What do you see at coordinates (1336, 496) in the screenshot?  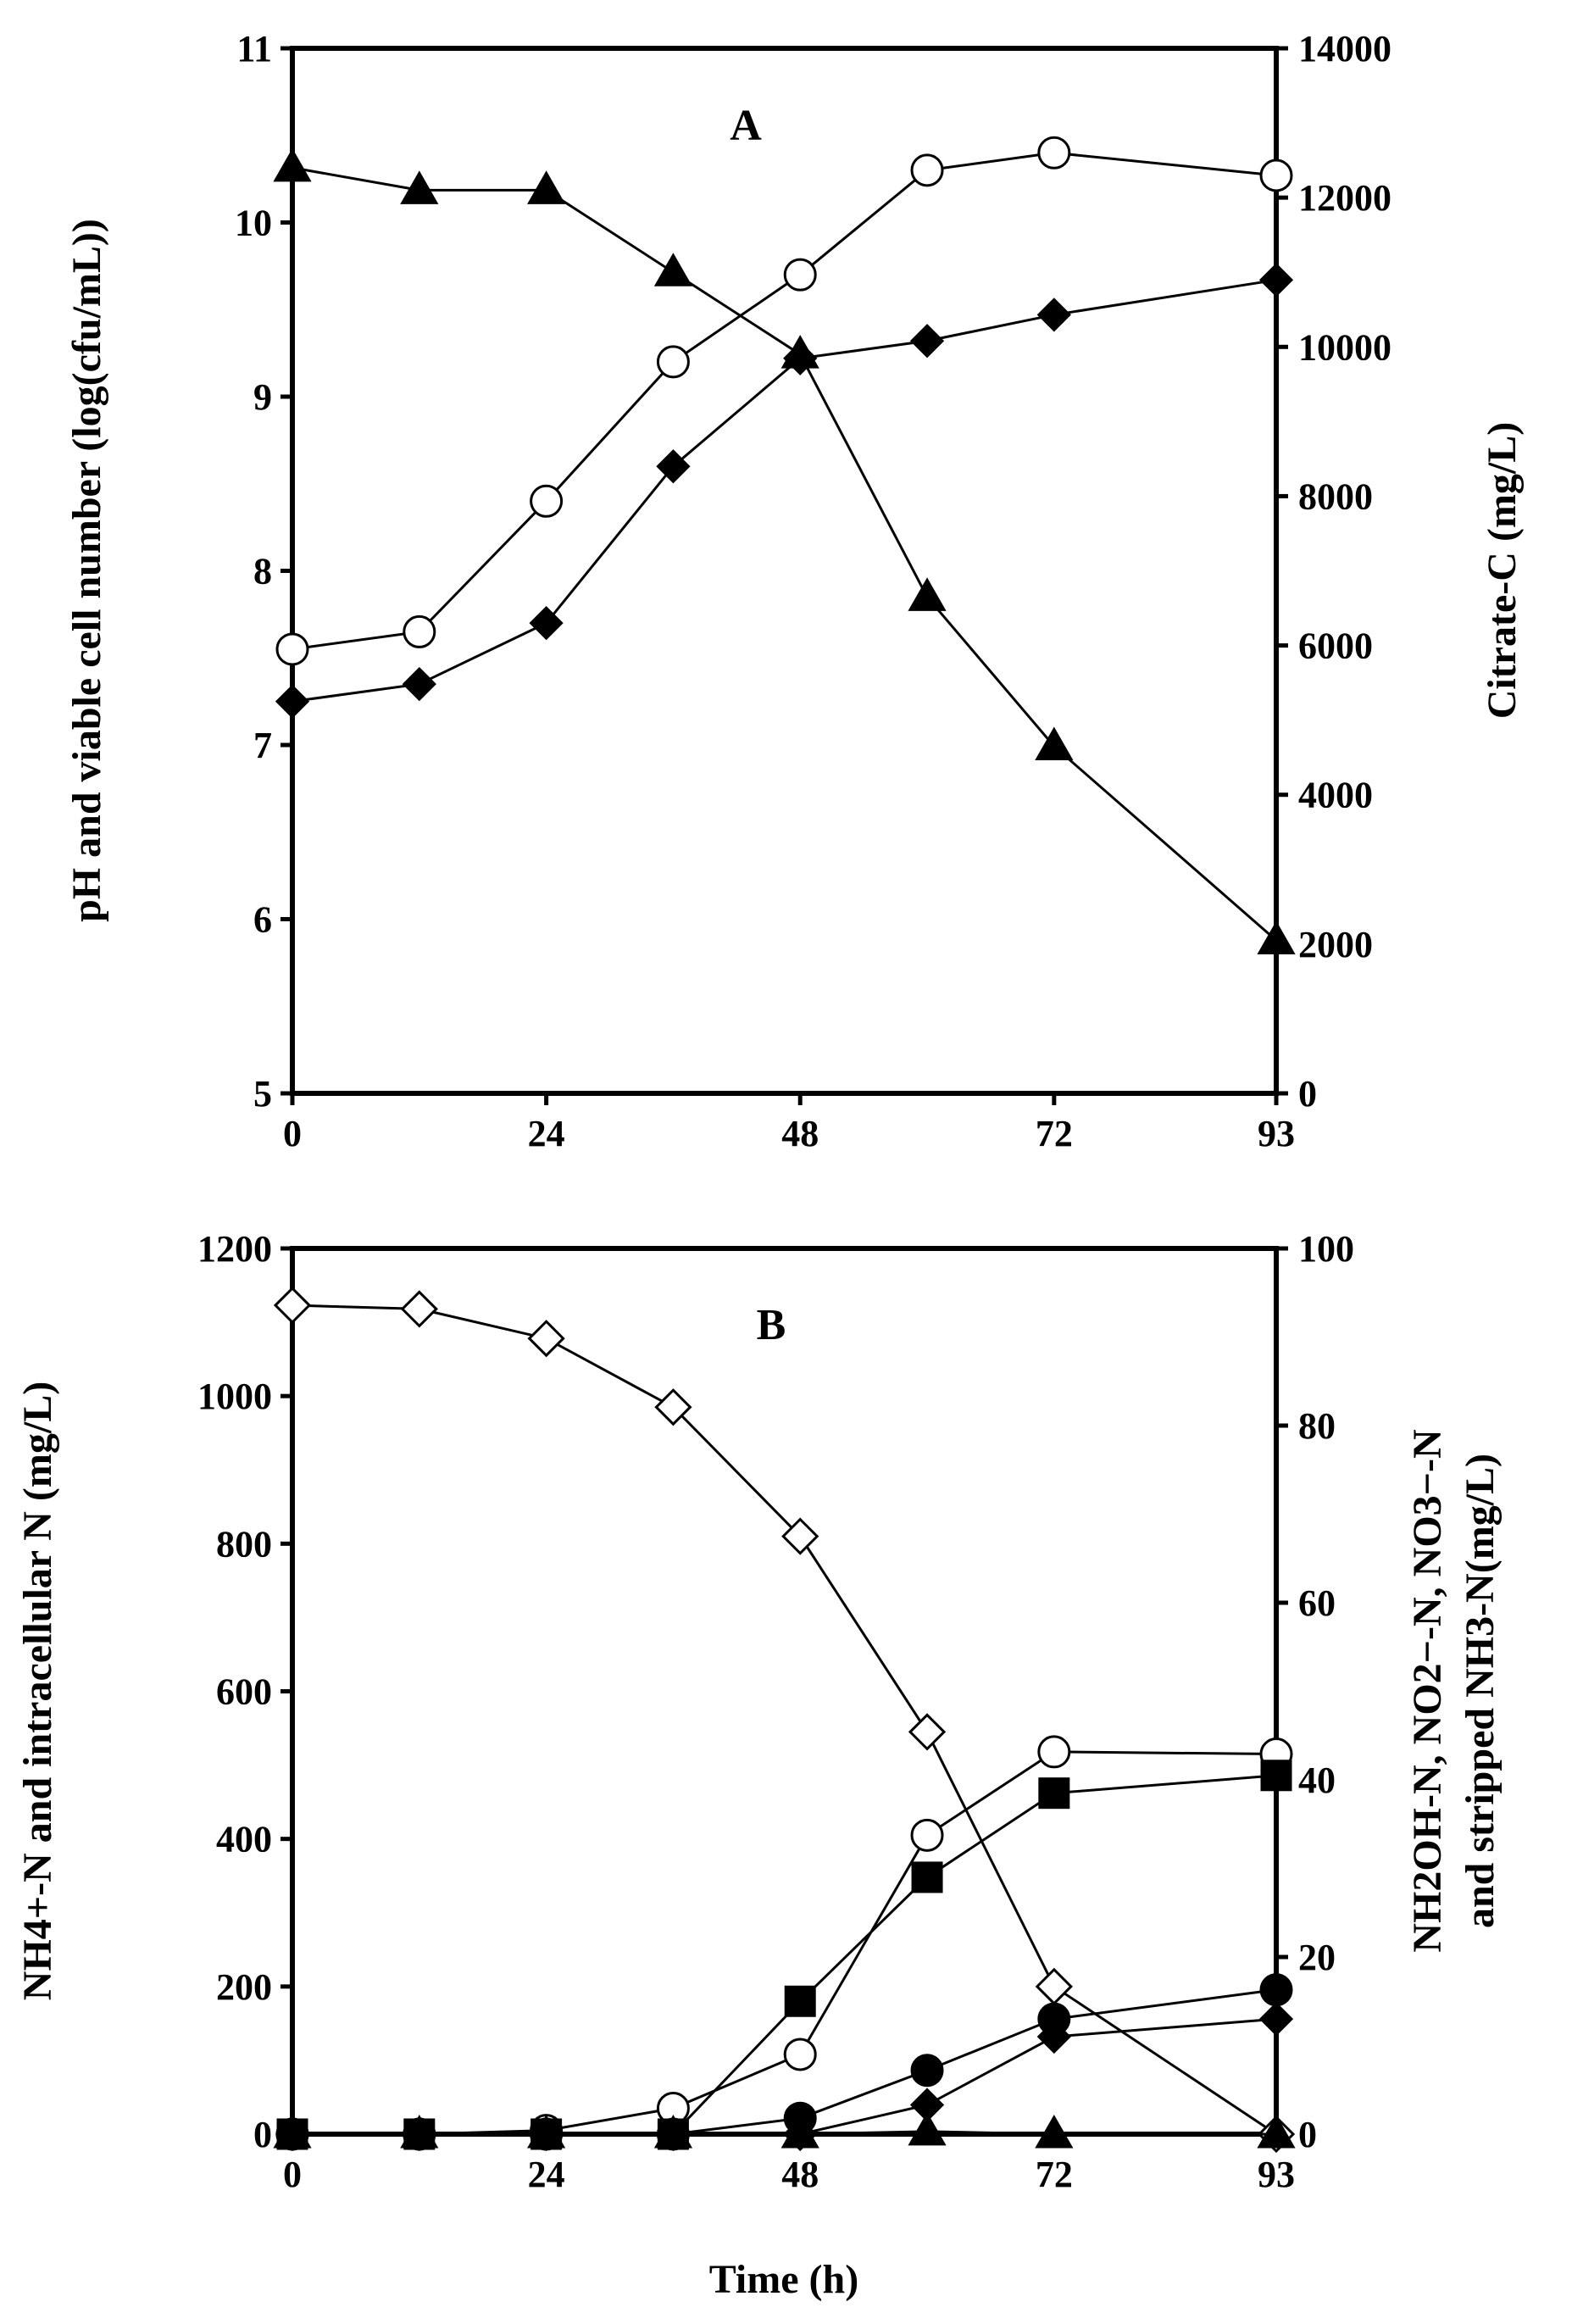 I see `panel-a-right-tick-label: 8000` at bounding box center [1336, 496].